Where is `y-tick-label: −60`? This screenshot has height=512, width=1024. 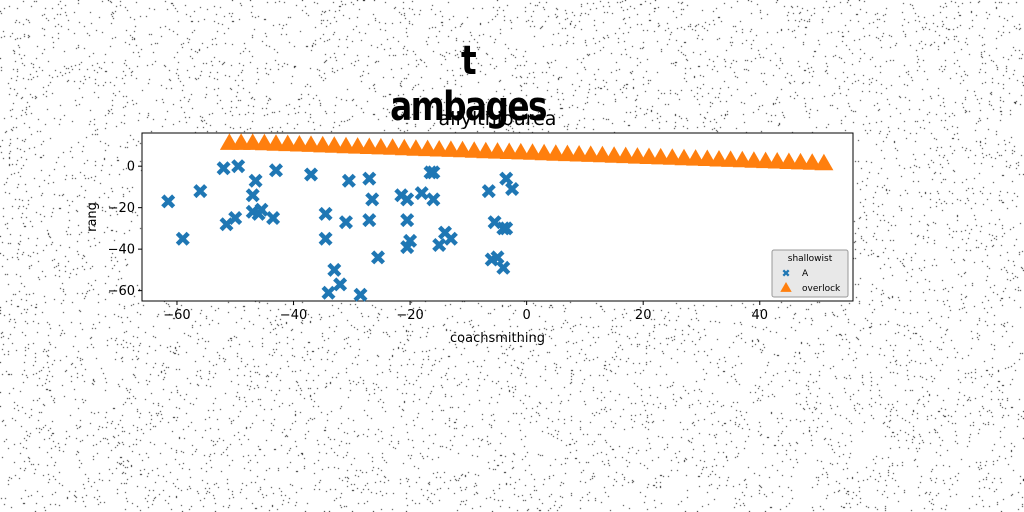 y-tick-label: −60 is located at coordinates (121, 291).